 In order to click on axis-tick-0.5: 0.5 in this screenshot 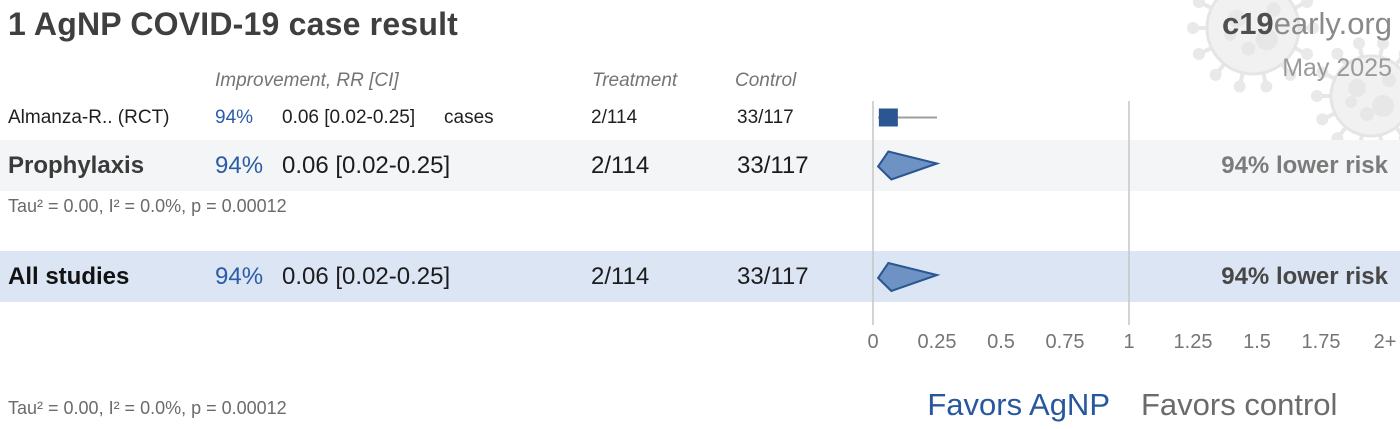, I will do `click(1001, 342)`.